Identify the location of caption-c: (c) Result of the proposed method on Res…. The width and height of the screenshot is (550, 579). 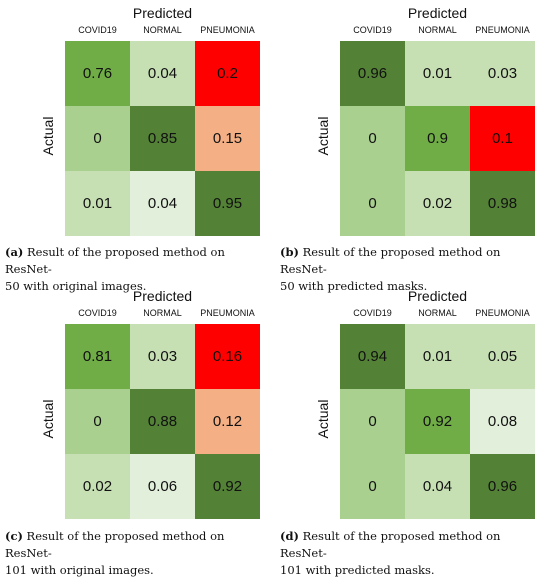
(139, 553).